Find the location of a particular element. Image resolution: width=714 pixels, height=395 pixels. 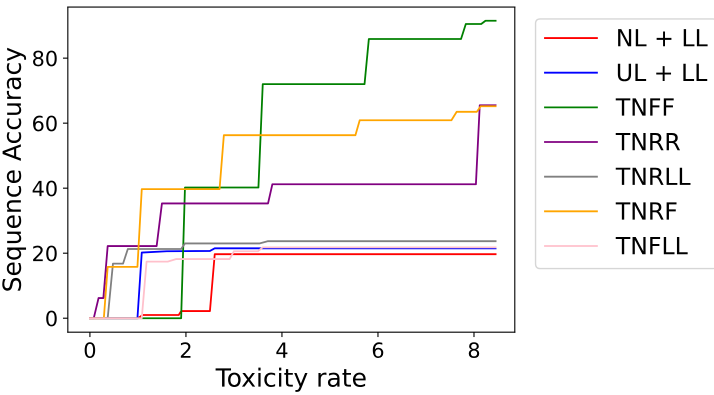

legend-label: NL + LL is located at coordinates (663, 37).